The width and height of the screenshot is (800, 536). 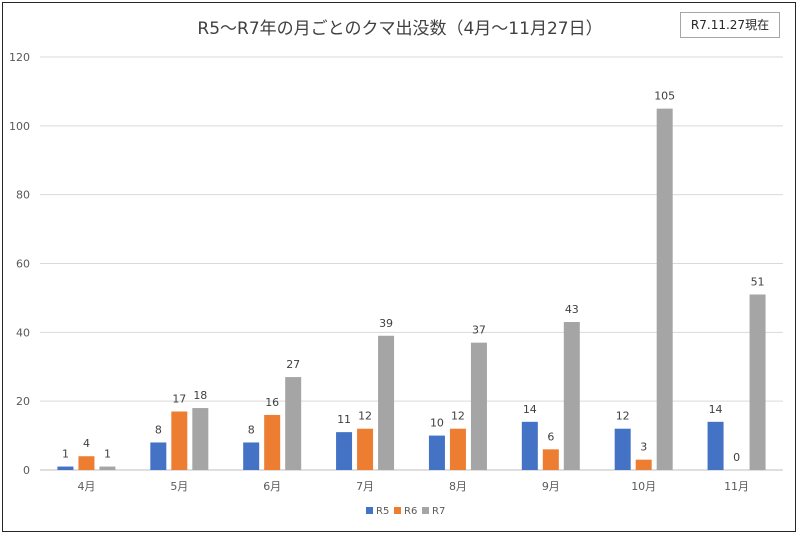 I want to click on legend-label-R5: R5, so click(x=382, y=511).